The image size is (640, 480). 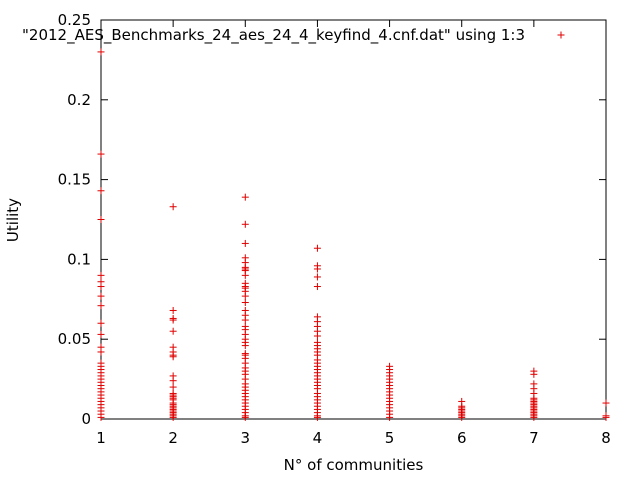 I want to click on legend-marker-plus, so click(x=561, y=35).